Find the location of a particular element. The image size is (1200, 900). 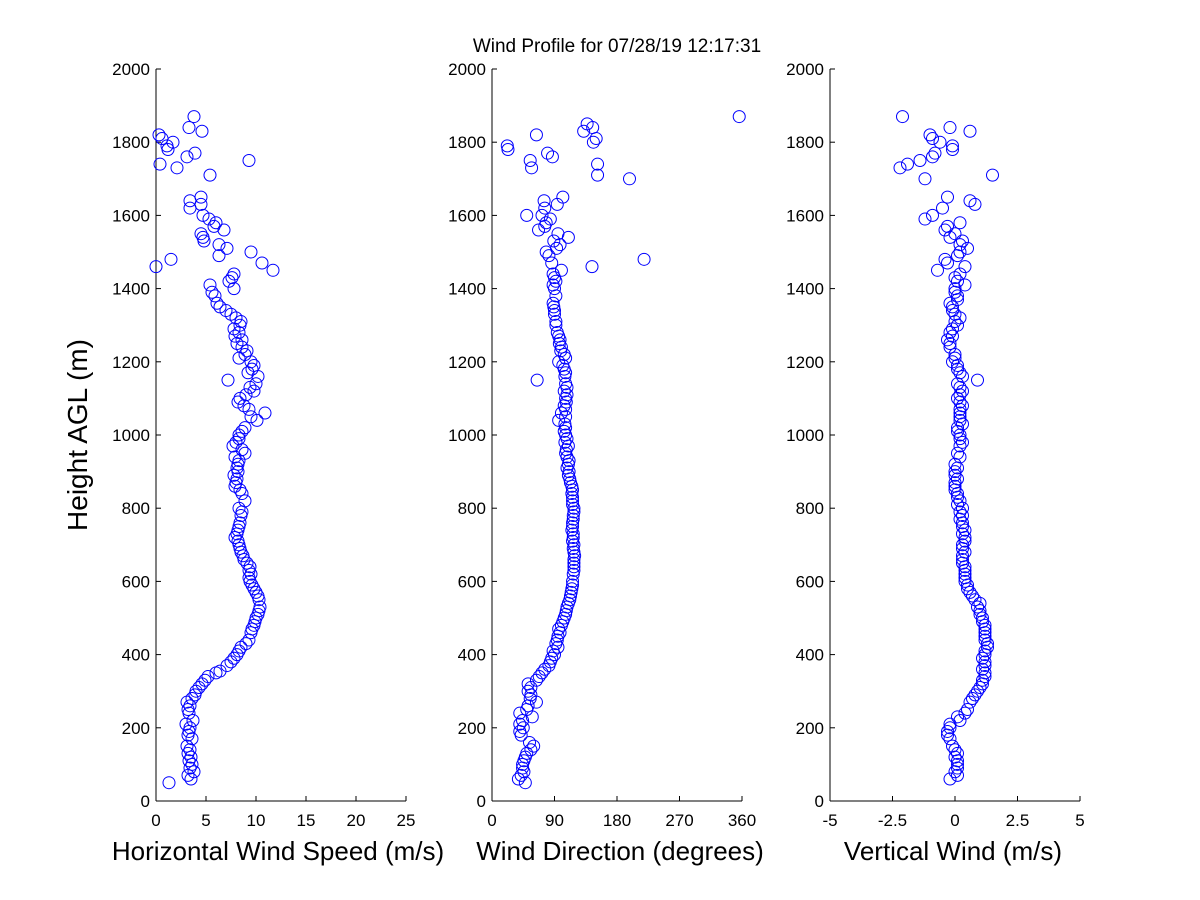

x-axis-label: Horizontal Wind Speed (m/s) is located at coordinates (278, 851).